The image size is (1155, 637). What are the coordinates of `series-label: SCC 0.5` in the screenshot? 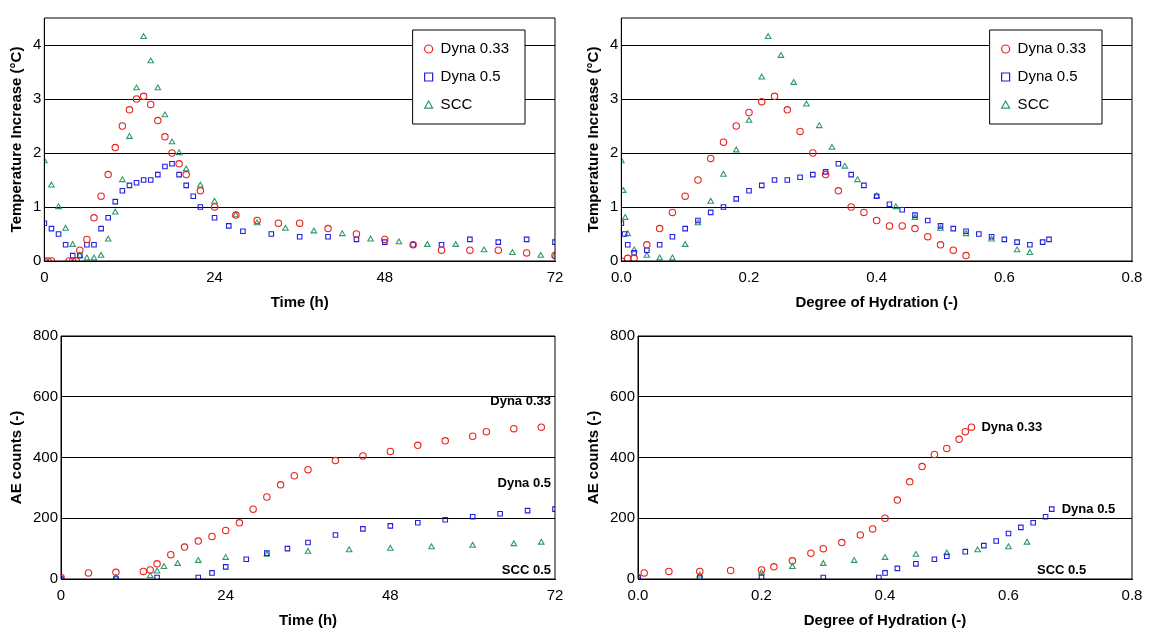 It's located at (1062, 570).